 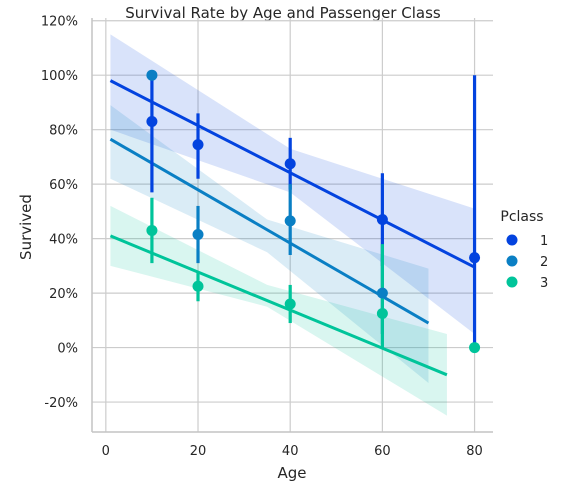 What do you see at coordinates (291, 473) in the screenshot?
I see `x-axis-title: Age` at bounding box center [291, 473].